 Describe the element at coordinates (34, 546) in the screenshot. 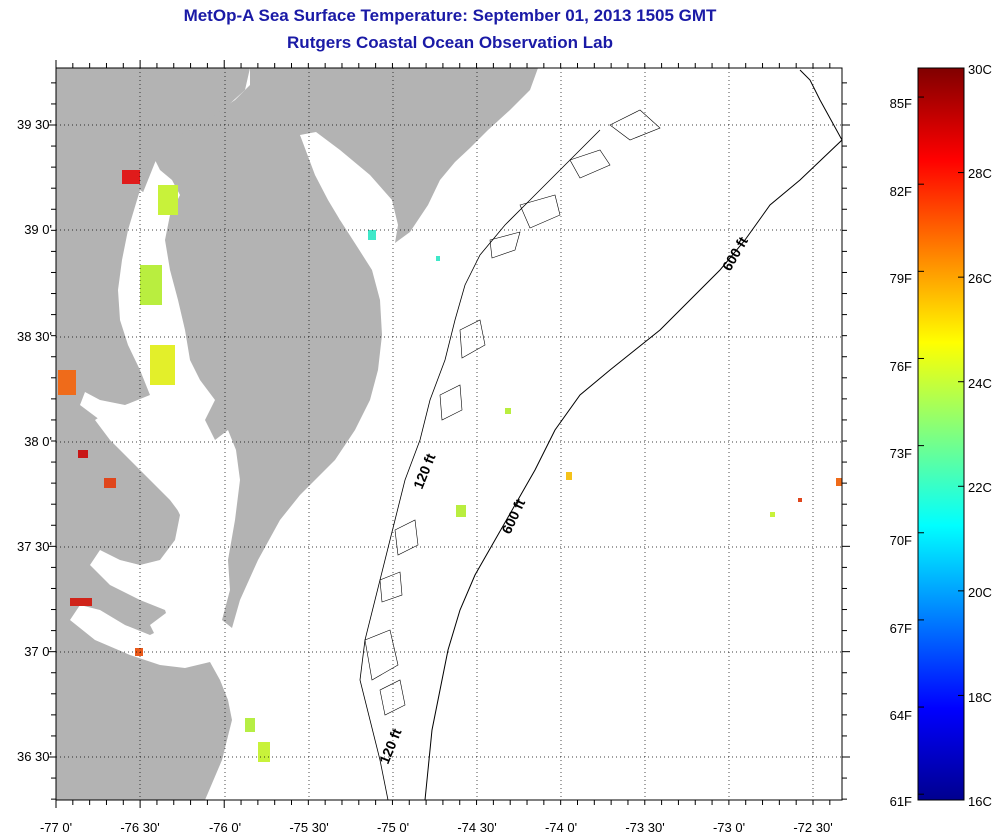

I see `lat-label: 37 30'` at that location.